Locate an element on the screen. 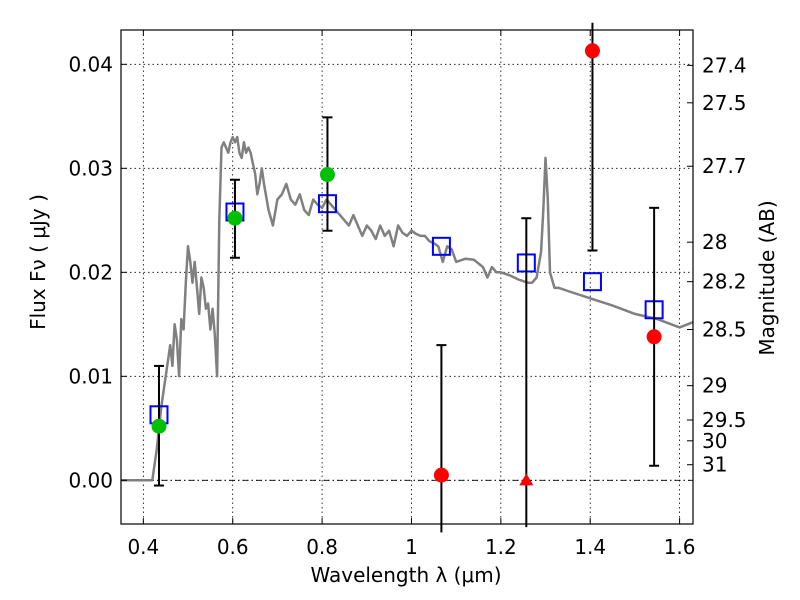 The width and height of the screenshot is (800, 600). right-tick-label: 27.4 is located at coordinates (724, 65).